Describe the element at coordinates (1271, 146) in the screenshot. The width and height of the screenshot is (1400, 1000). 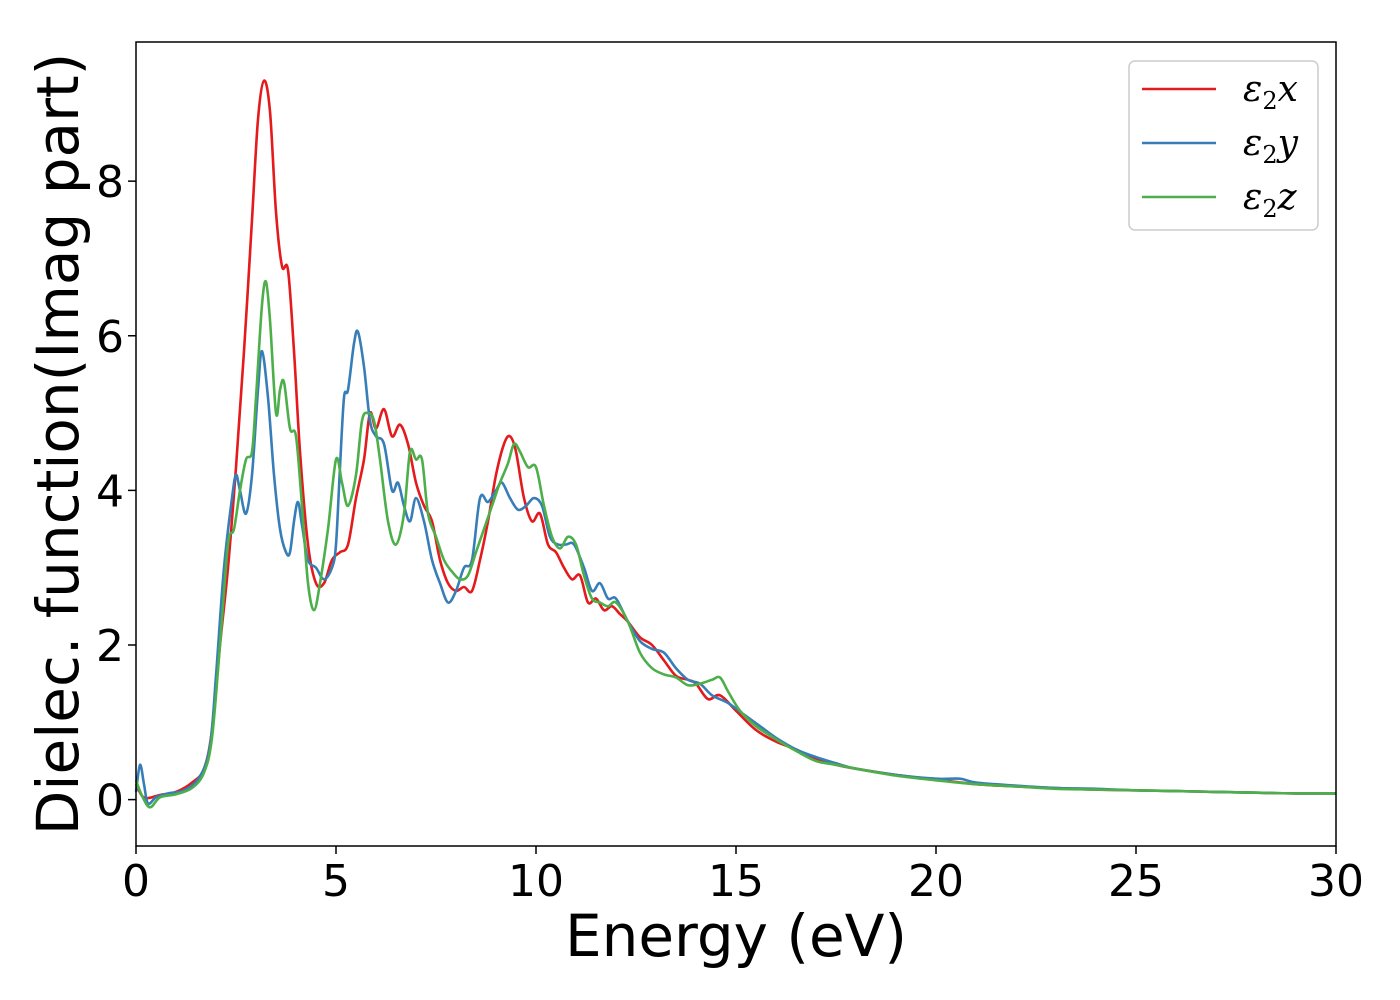
I see `legend-label-1: ε2y` at that location.